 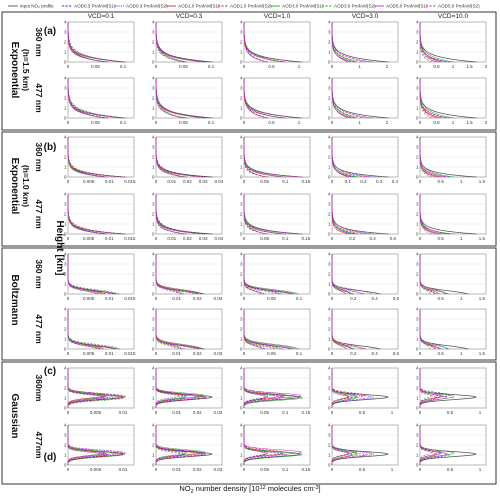 What do you see at coordinates (353, 353) in the screenshot?
I see `x-tick-label: 0.2` at bounding box center [353, 353].